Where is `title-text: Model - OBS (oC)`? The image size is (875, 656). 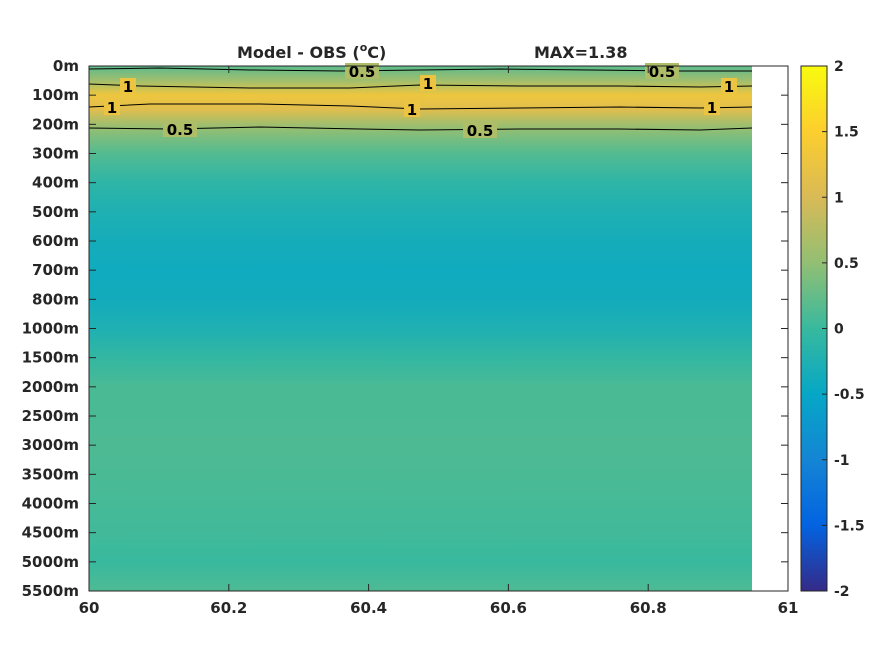 title-text: Model - OBS (oC) is located at coordinates (311, 51).